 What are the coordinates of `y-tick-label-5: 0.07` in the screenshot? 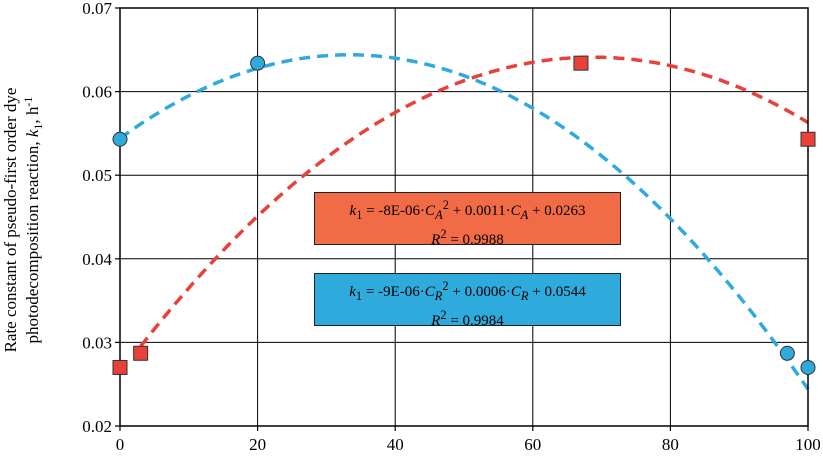 It's located at (97, 9).